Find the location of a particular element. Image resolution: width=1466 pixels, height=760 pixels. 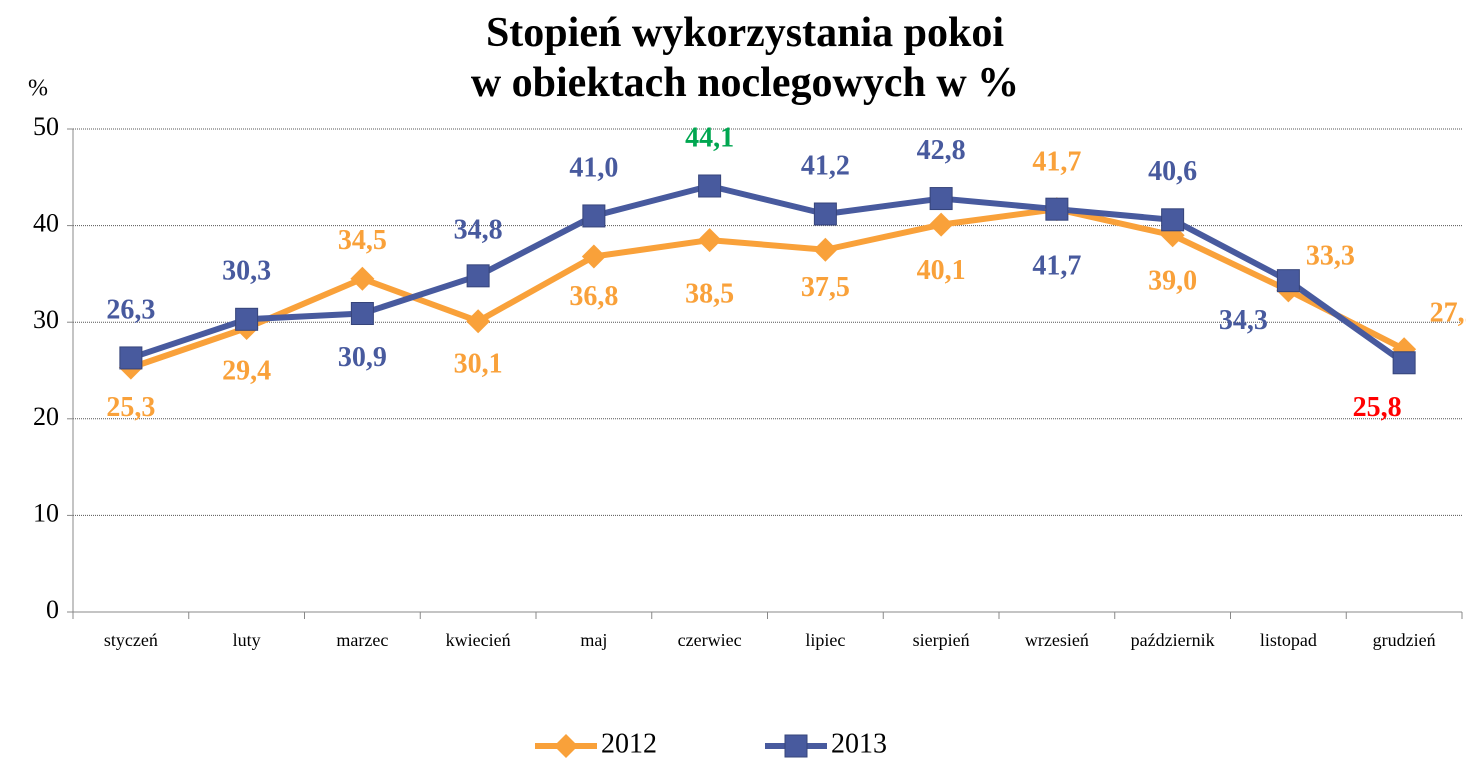

data-label: 30,3 is located at coordinates (246, 271).